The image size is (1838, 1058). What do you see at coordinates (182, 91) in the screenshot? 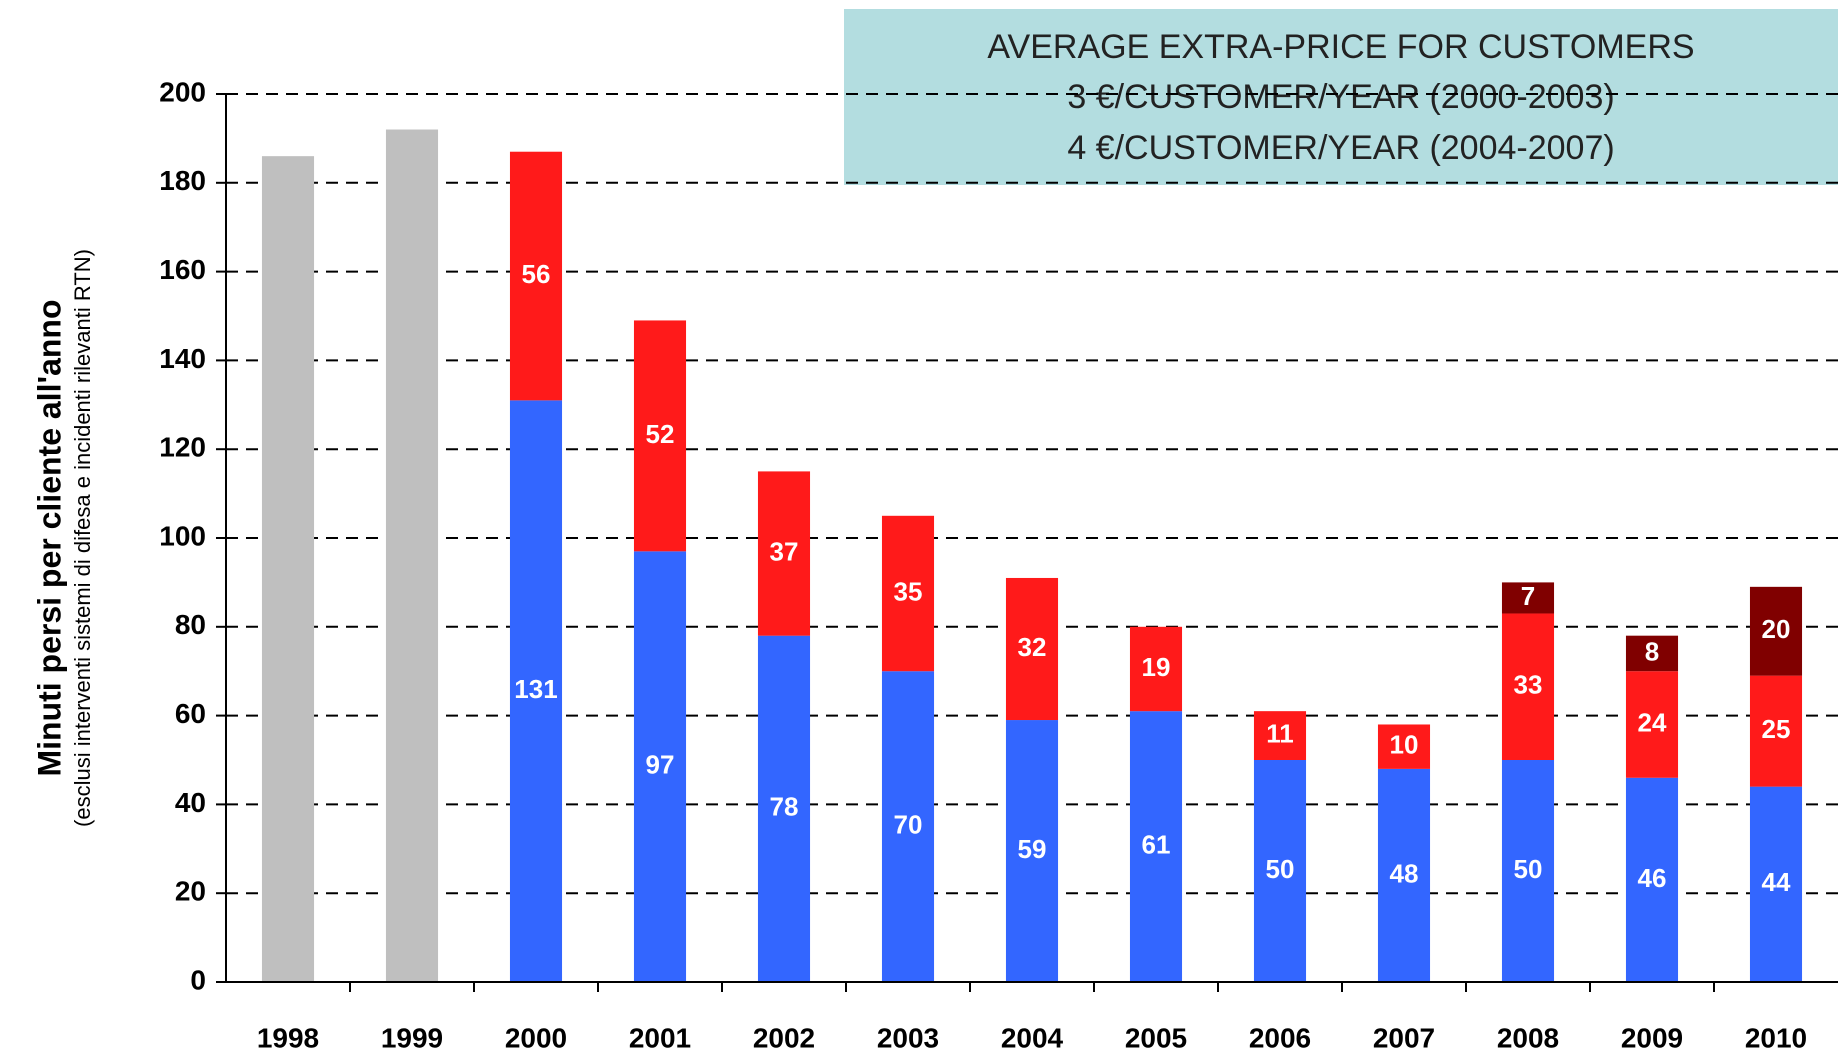
I see `y-tick-label: 200` at bounding box center [182, 91].